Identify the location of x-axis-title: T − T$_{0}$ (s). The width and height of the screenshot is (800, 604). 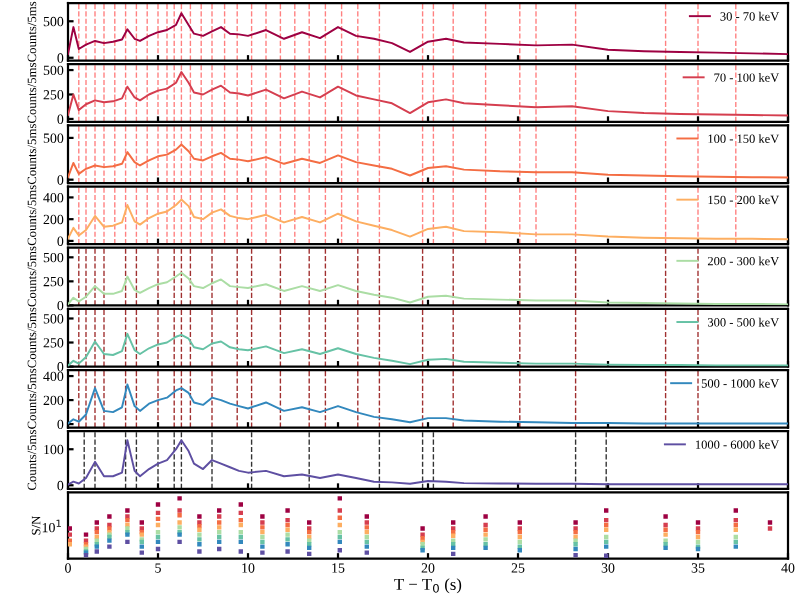
(428, 586).